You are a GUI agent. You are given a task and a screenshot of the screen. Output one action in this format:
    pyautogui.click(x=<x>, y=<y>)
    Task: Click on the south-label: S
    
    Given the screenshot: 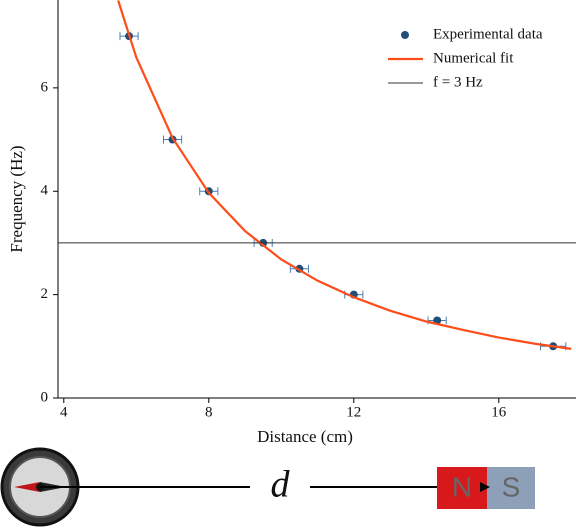 What is the action you would take?
    pyautogui.click(x=511, y=486)
    